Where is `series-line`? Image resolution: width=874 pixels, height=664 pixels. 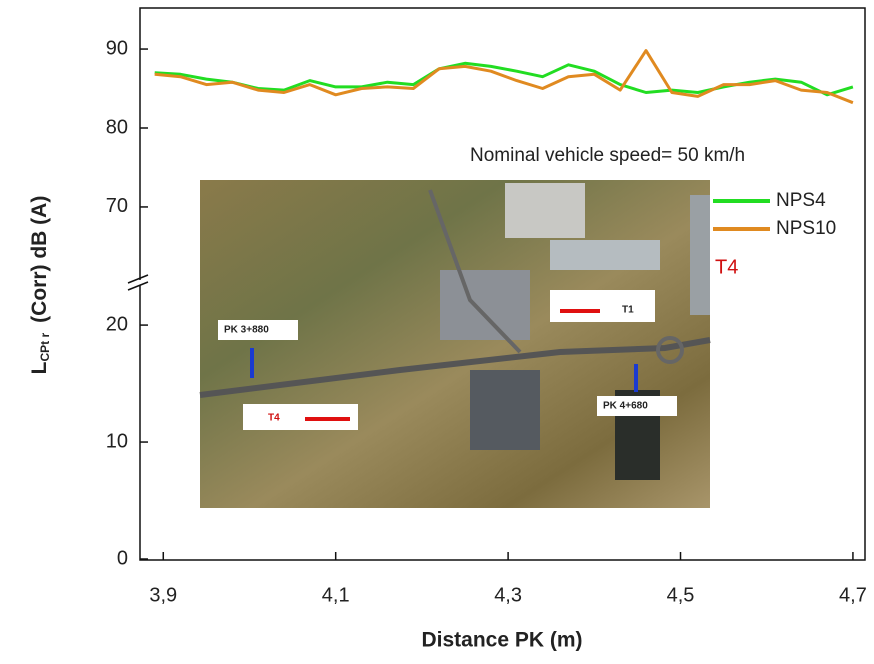
series-line is located at coordinates (504, 77).